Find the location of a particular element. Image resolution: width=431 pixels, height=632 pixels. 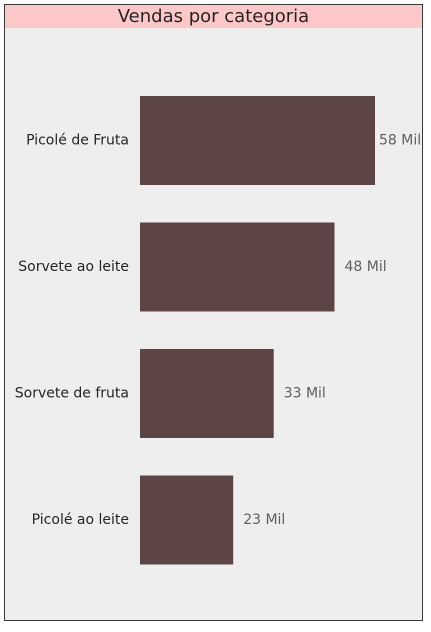

data-label-3: 23 Mil is located at coordinates (264, 520).